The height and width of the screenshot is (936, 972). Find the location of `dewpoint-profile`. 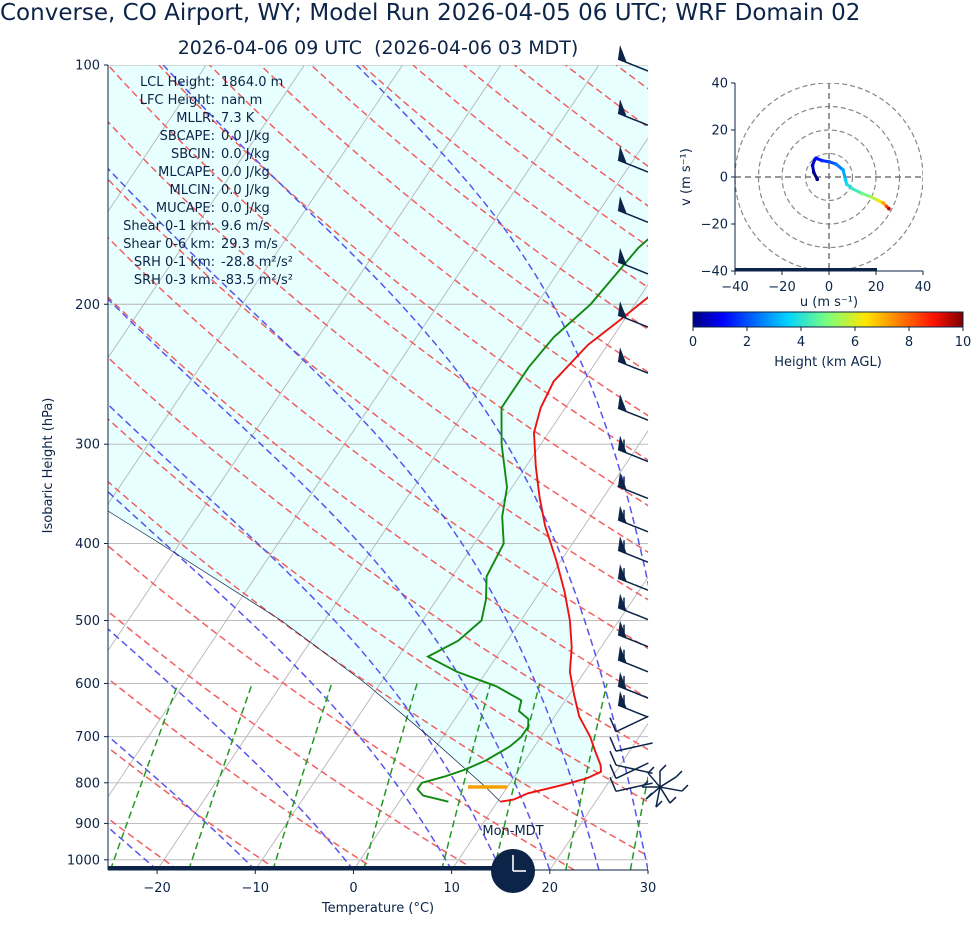

dewpoint-profile is located at coordinates (532, 520).